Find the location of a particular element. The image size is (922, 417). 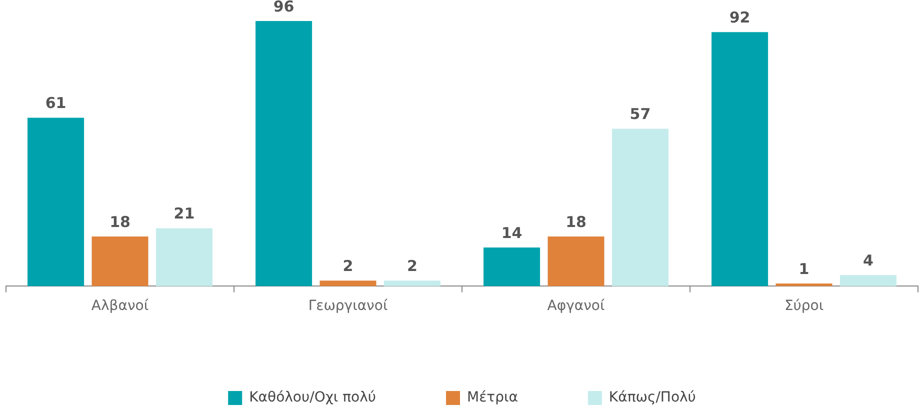

x-tick-label: Γεωργιανοί is located at coordinates (348, 306).